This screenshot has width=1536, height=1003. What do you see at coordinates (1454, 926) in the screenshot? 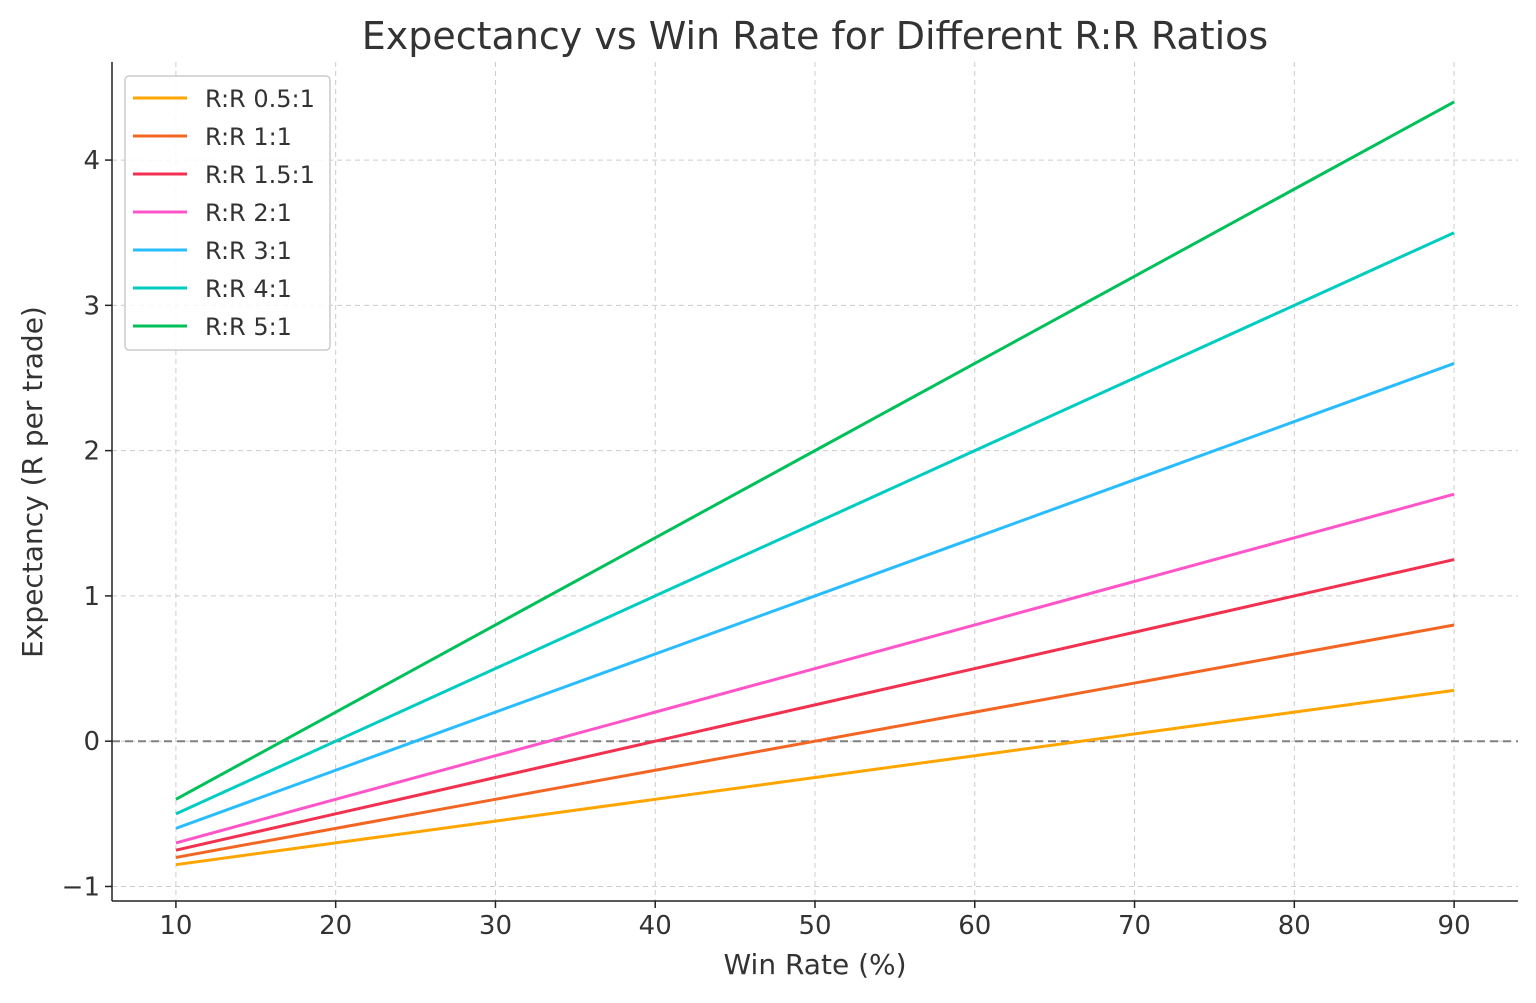
I see `x-tick-label: 90` at bounding box center [1454, 926].